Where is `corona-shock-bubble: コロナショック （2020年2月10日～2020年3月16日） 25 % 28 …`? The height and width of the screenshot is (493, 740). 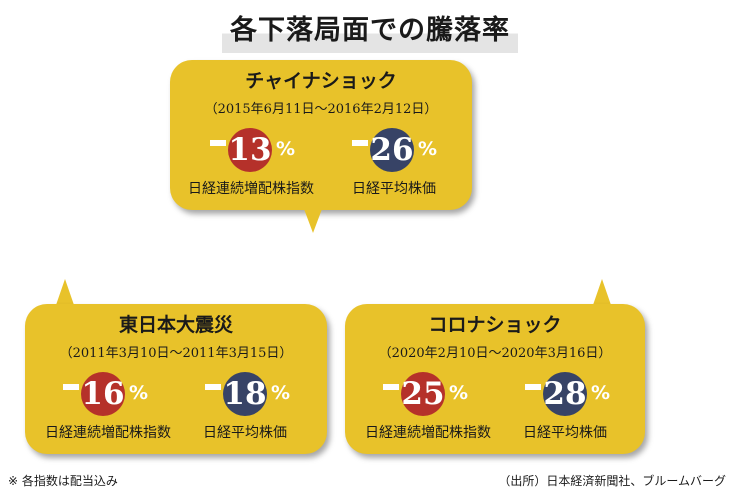
corona-shock-bubble: コロナショック （2020年2月10日～2020年3月16日） 25 % 28 … is located at coordinates (495, 379).